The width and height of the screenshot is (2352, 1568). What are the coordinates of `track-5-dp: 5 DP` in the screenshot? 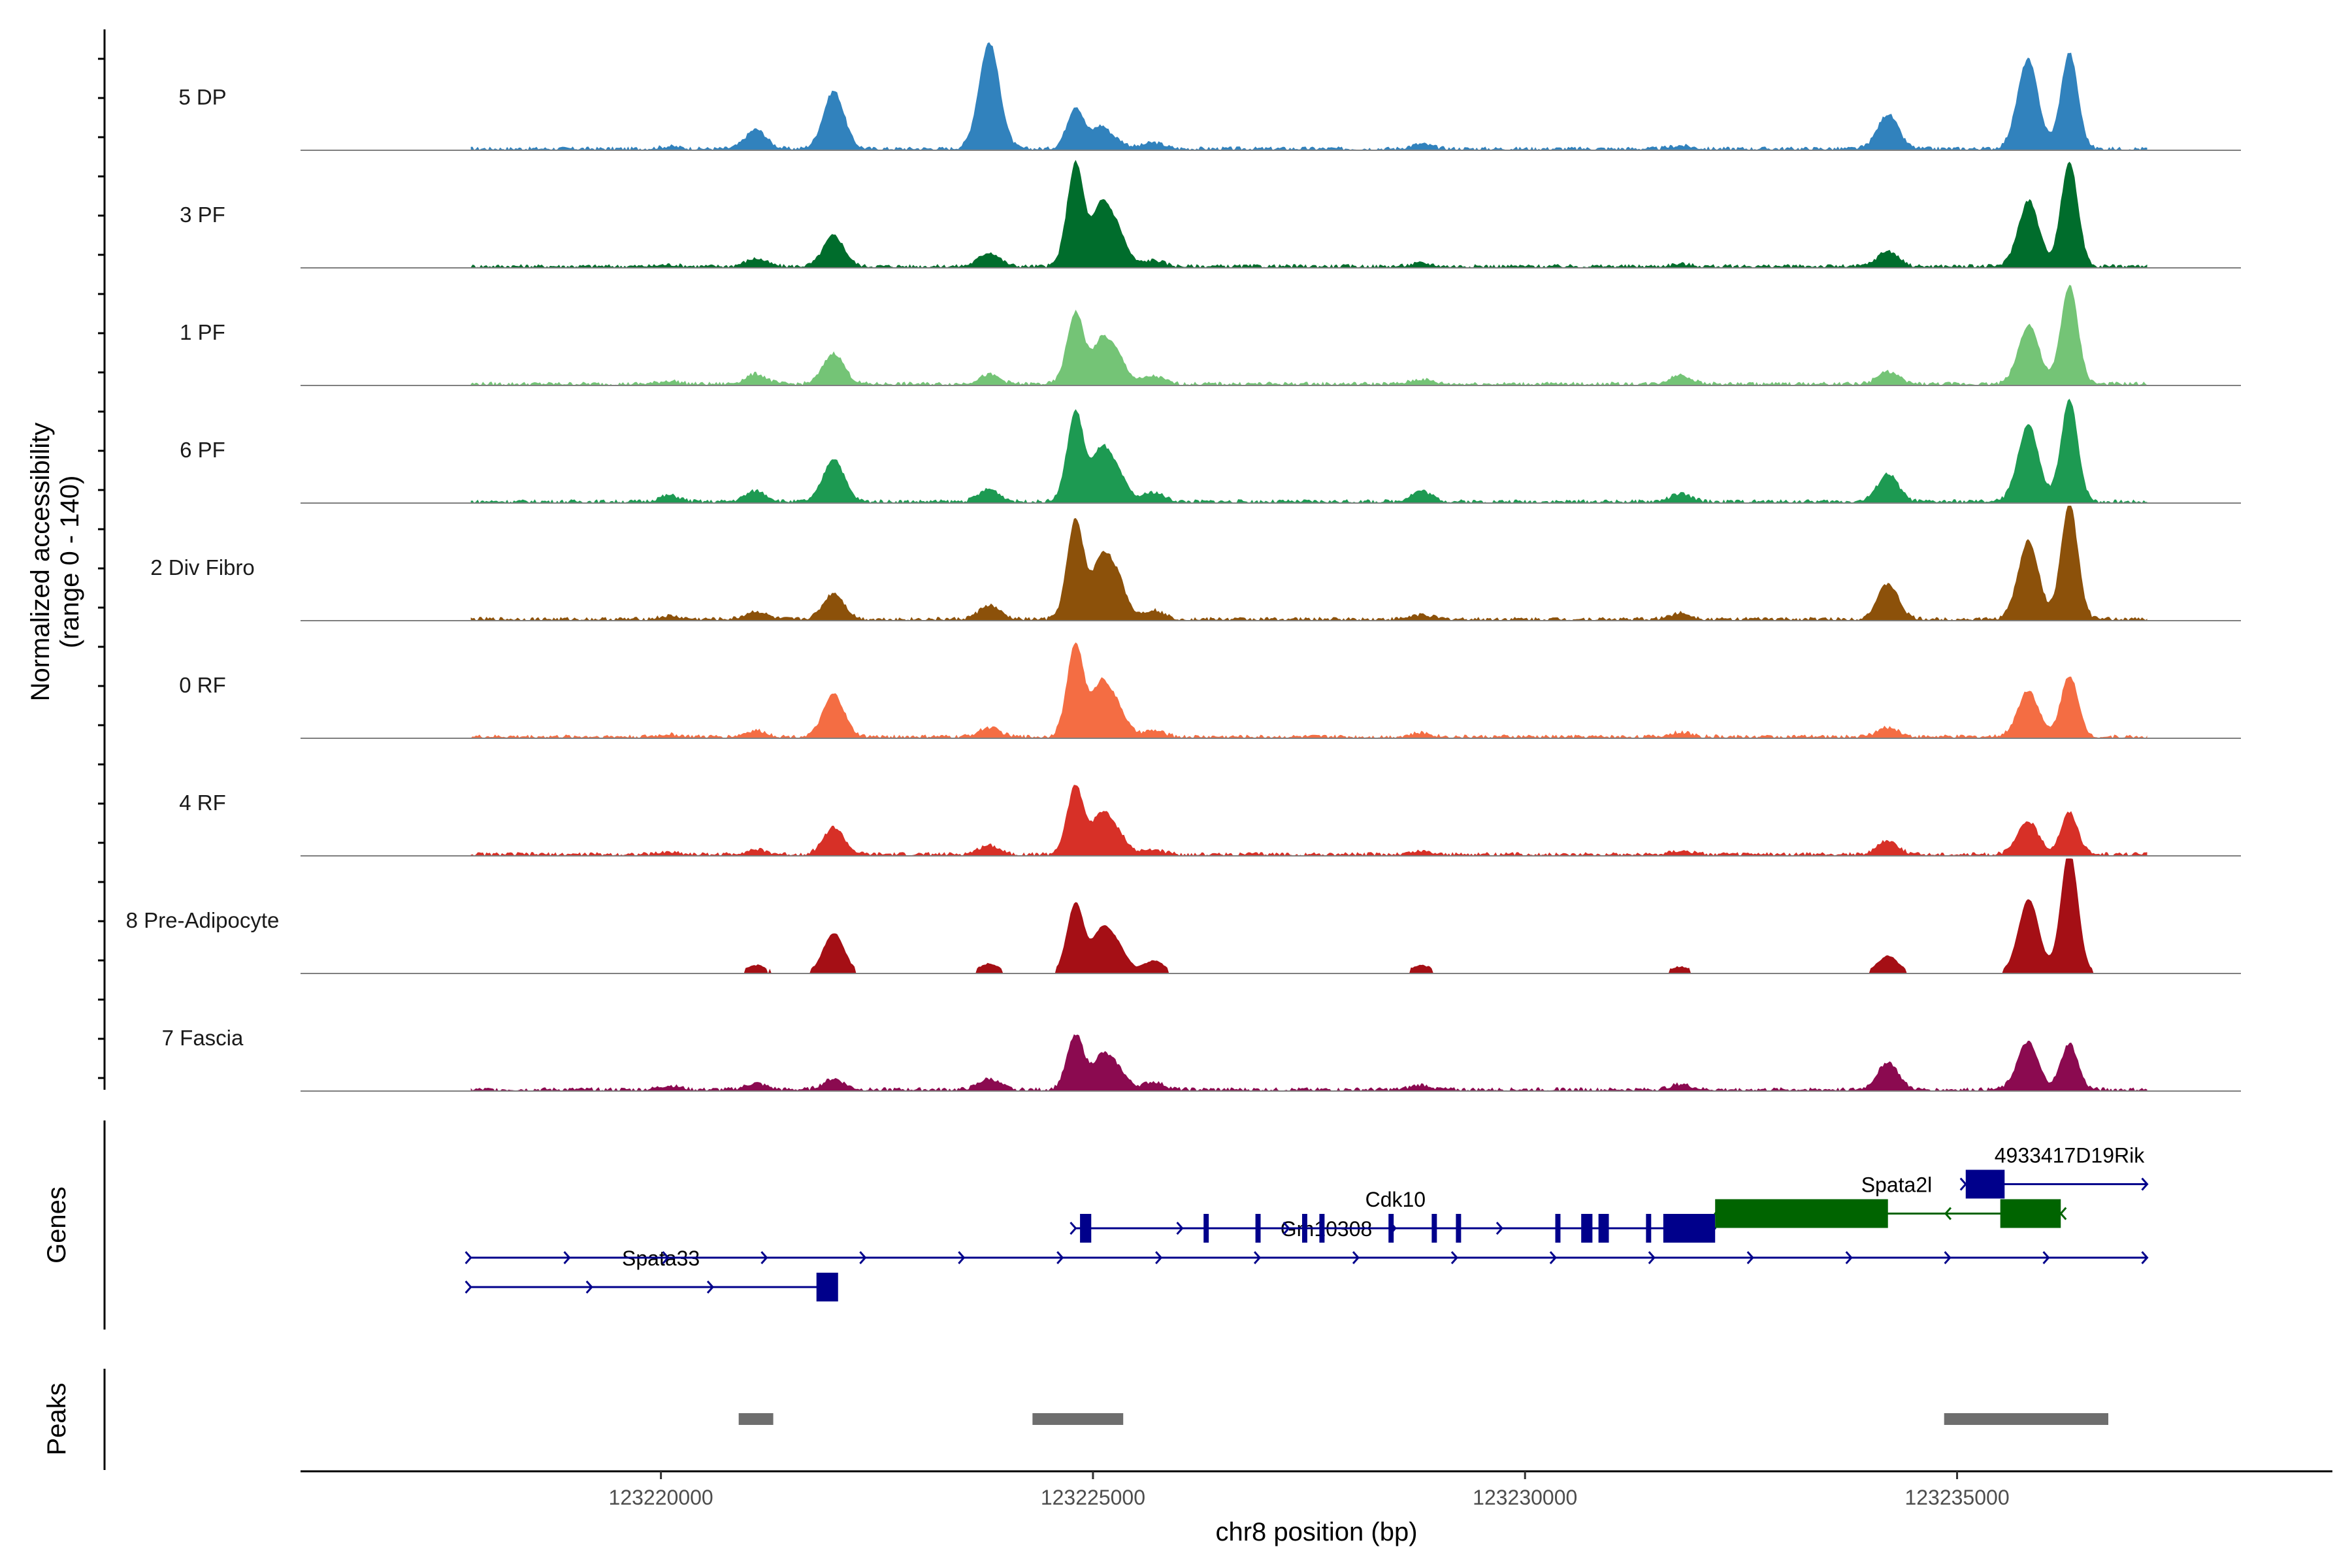 It's located at (1209, 96).